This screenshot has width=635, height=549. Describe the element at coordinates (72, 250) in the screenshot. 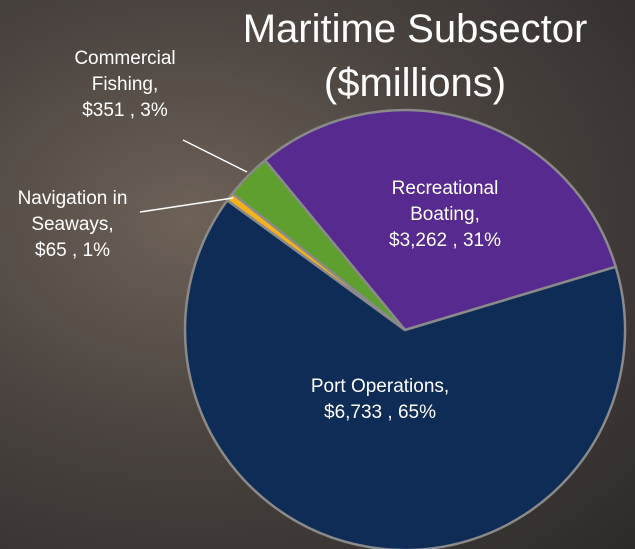

I see `value-label: $65 , 1%` at that location.